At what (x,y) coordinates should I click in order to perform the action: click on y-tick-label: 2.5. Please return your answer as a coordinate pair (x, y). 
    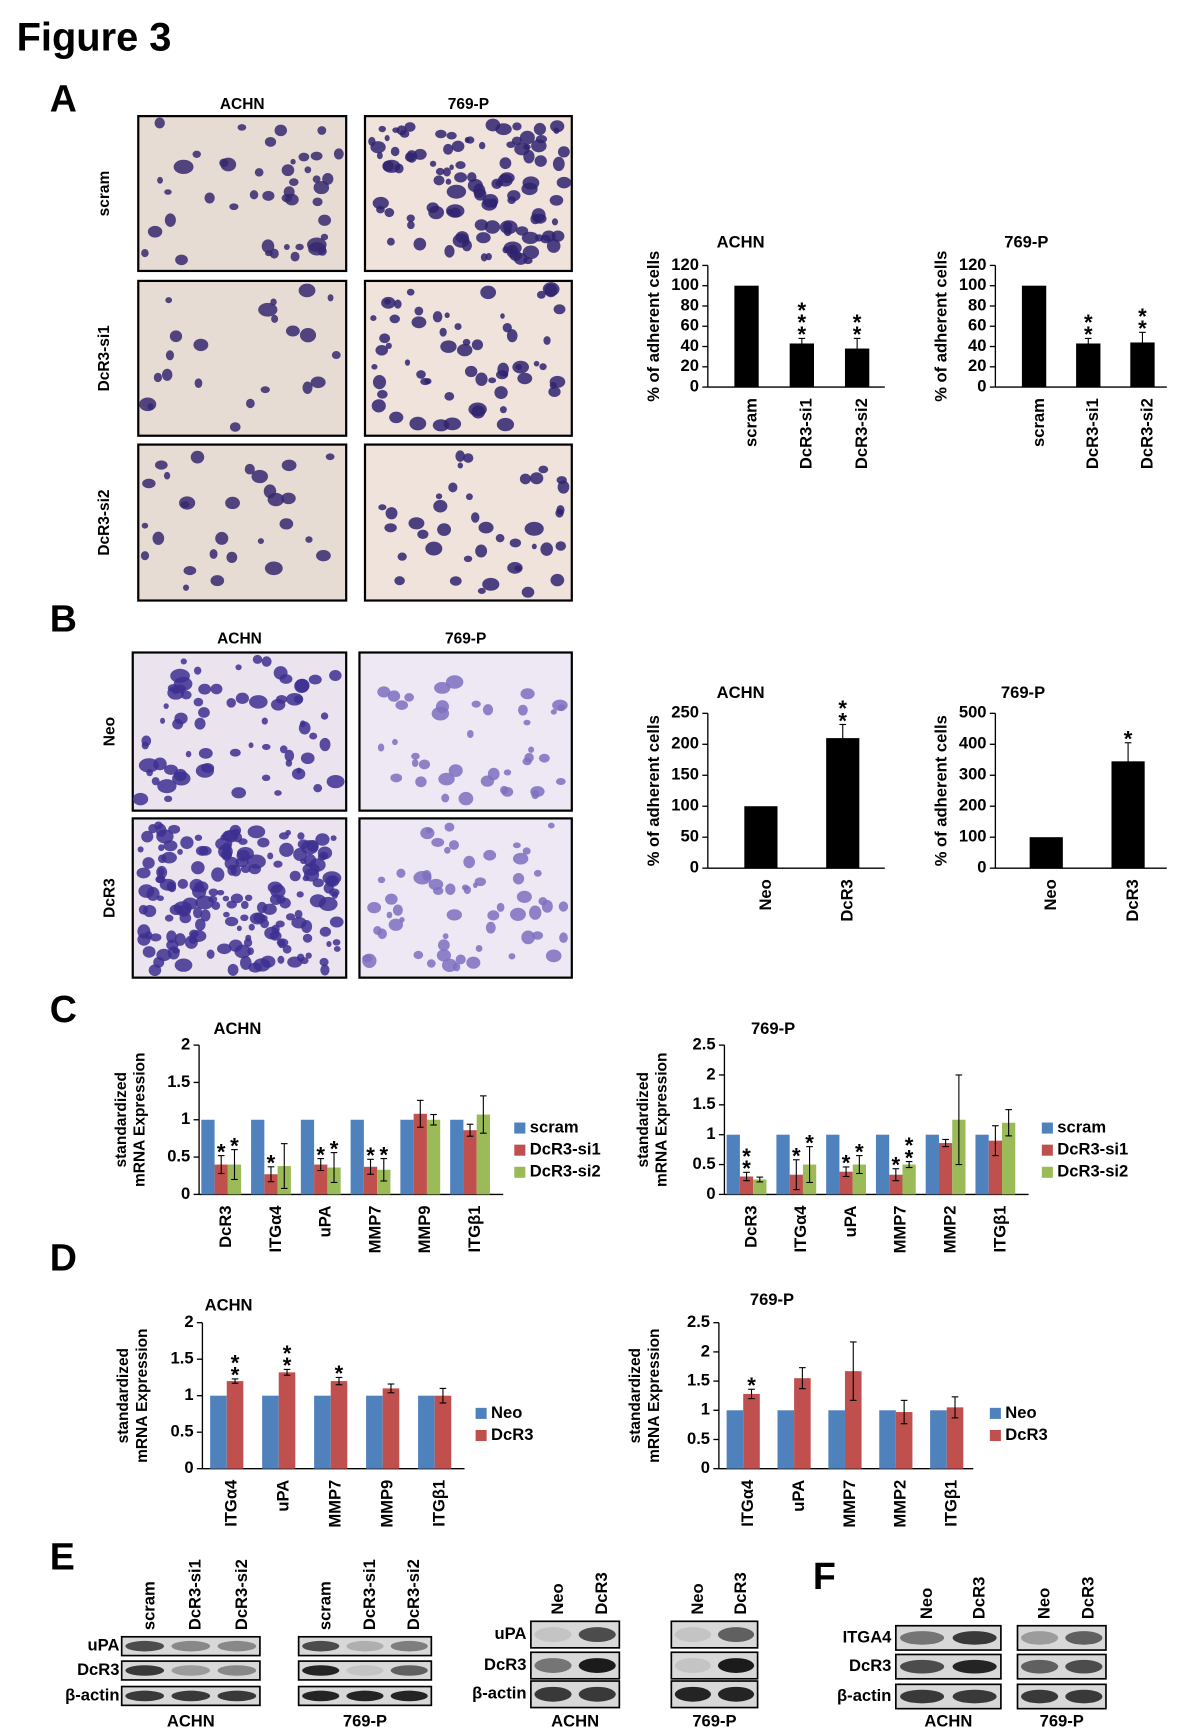
    Looking at the image, I should click on (698, 1321).